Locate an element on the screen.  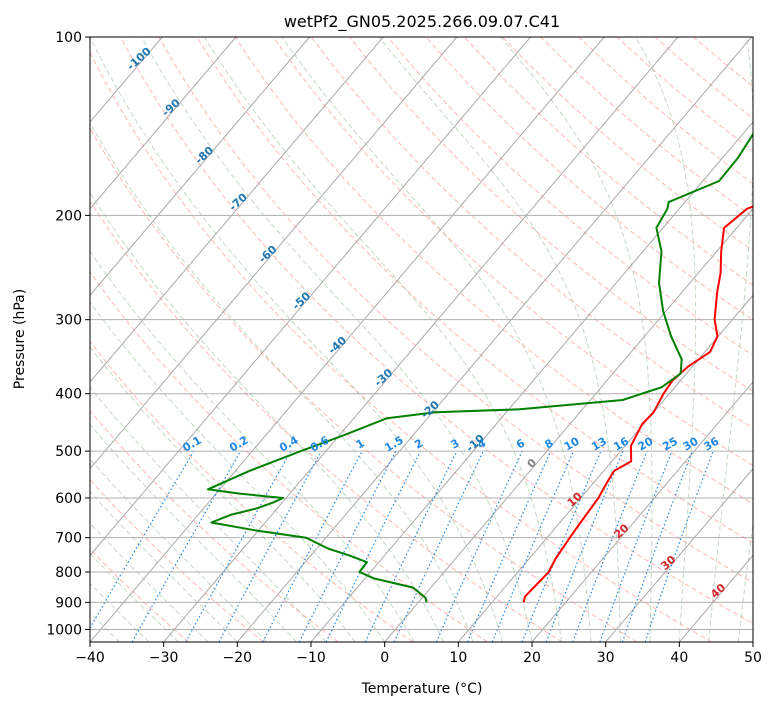
y-tick-label: 100 is located at coordinates (68, 38).